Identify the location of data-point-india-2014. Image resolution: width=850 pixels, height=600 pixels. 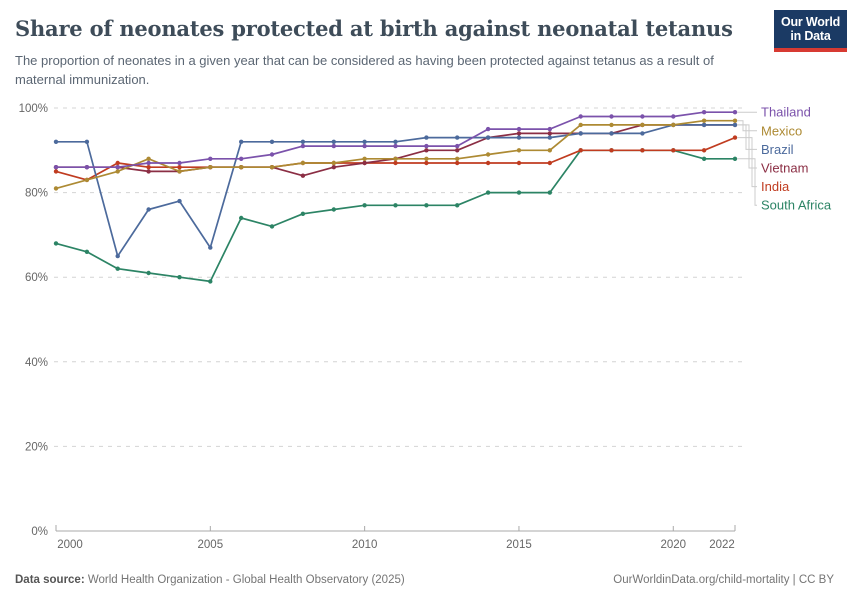
(488, 163).